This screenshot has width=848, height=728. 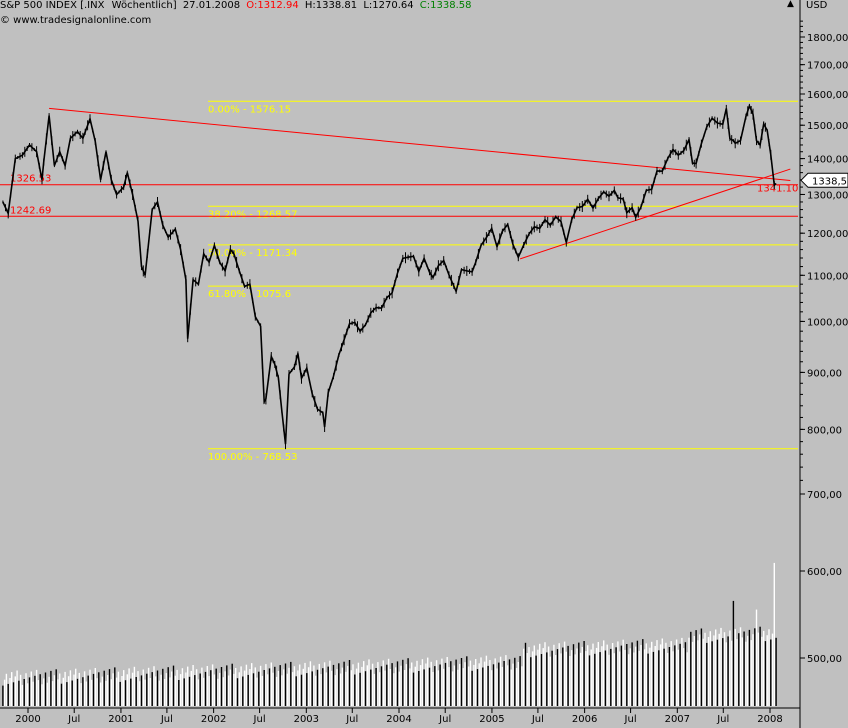 I want to click on x-tick-label: 2005, so click(x=491, y=719).